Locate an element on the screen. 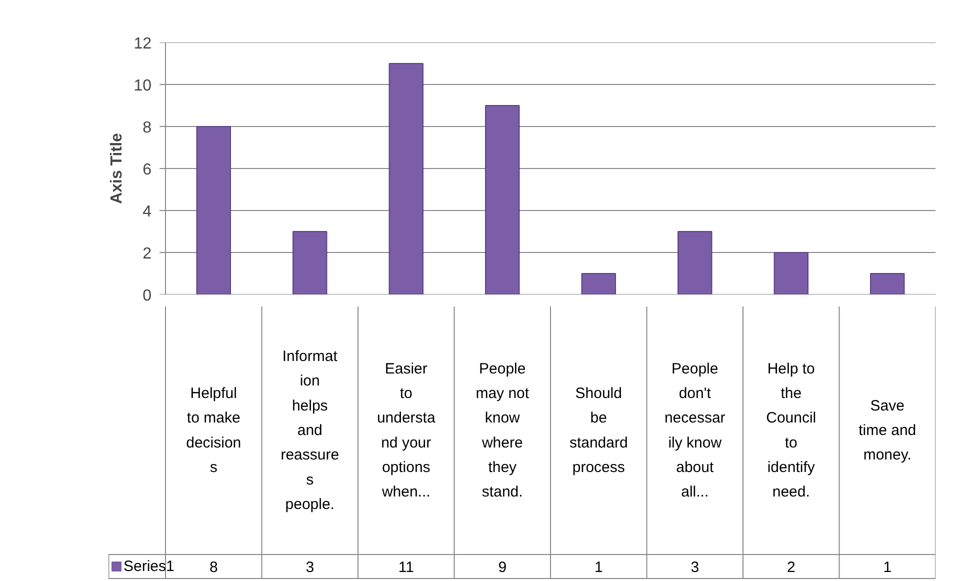 This screenshot has height=581, width=954. x-tick-label: Information helps and reassures people. is located at coordinates (310, 430).